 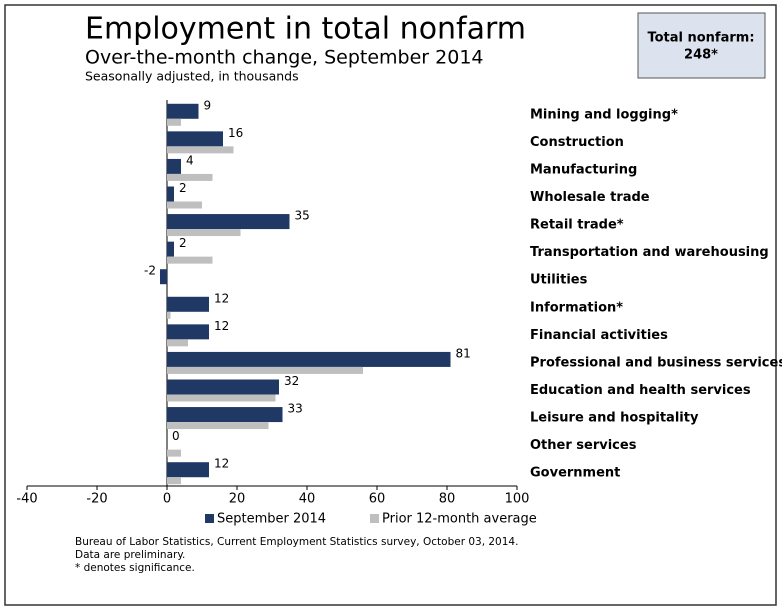 I want to click on category-label: Construction, so click(x=577, y=142).